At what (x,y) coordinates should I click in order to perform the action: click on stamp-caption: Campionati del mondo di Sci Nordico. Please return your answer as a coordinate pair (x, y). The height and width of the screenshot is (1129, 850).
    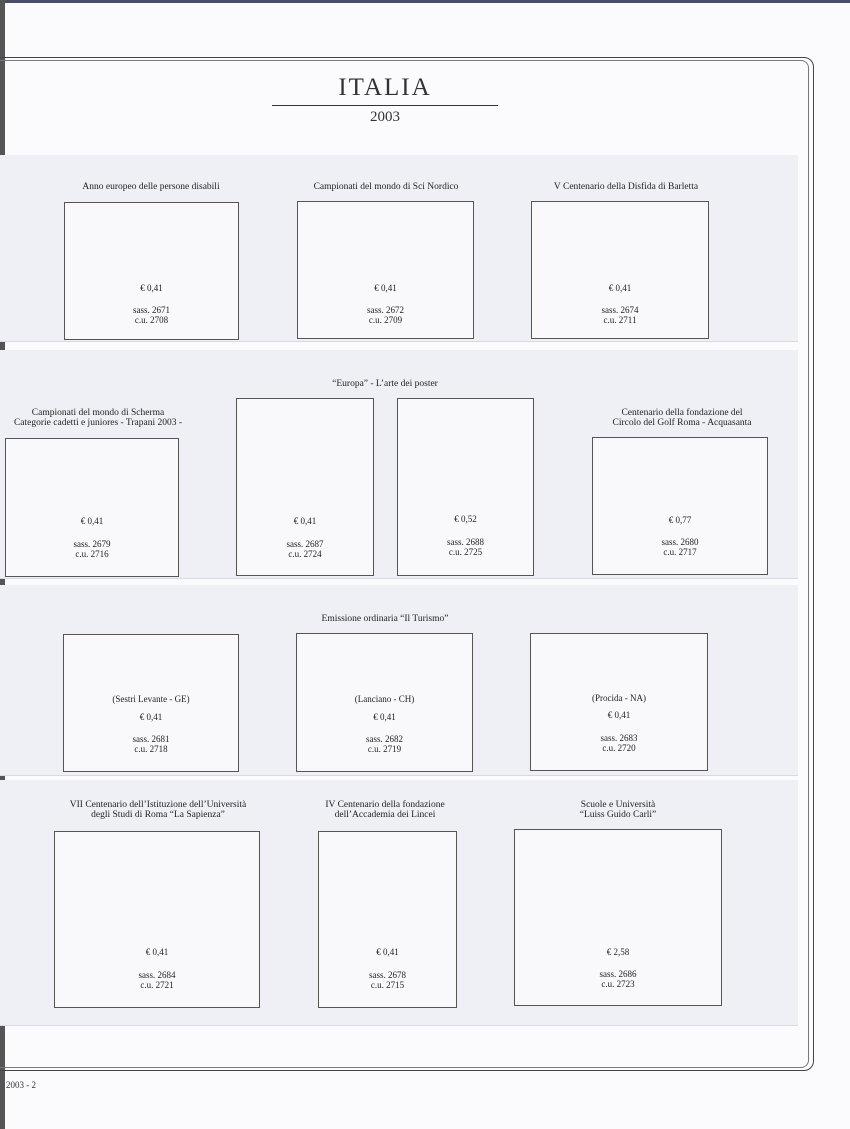
    Looking at the image, I should click on (386, 187).